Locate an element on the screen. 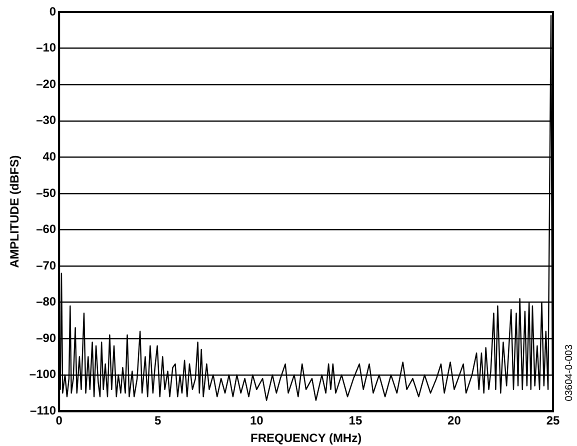  x-tick-label: 10 is located at coordinates (257, 421).